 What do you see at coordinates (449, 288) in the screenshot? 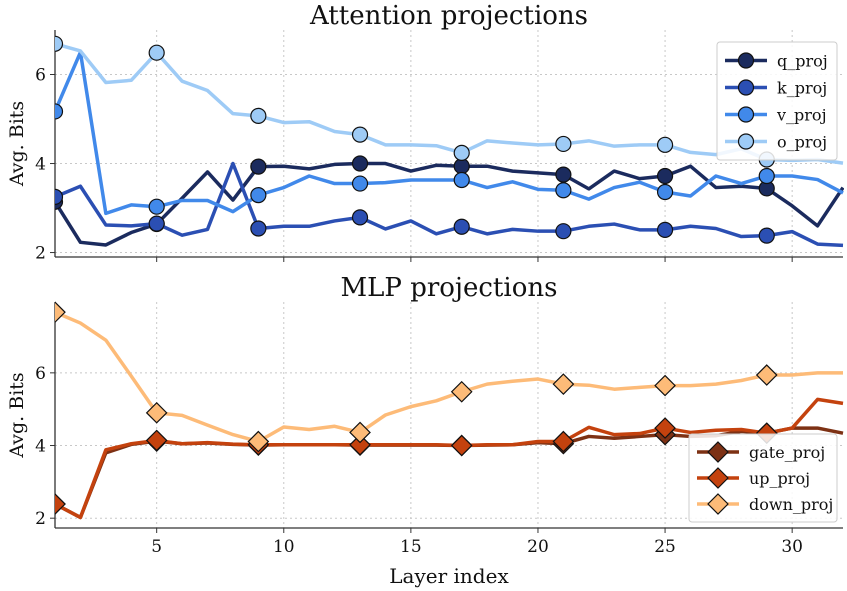
I see `chart-title: MLP projections` at bounding box center [449, 288].